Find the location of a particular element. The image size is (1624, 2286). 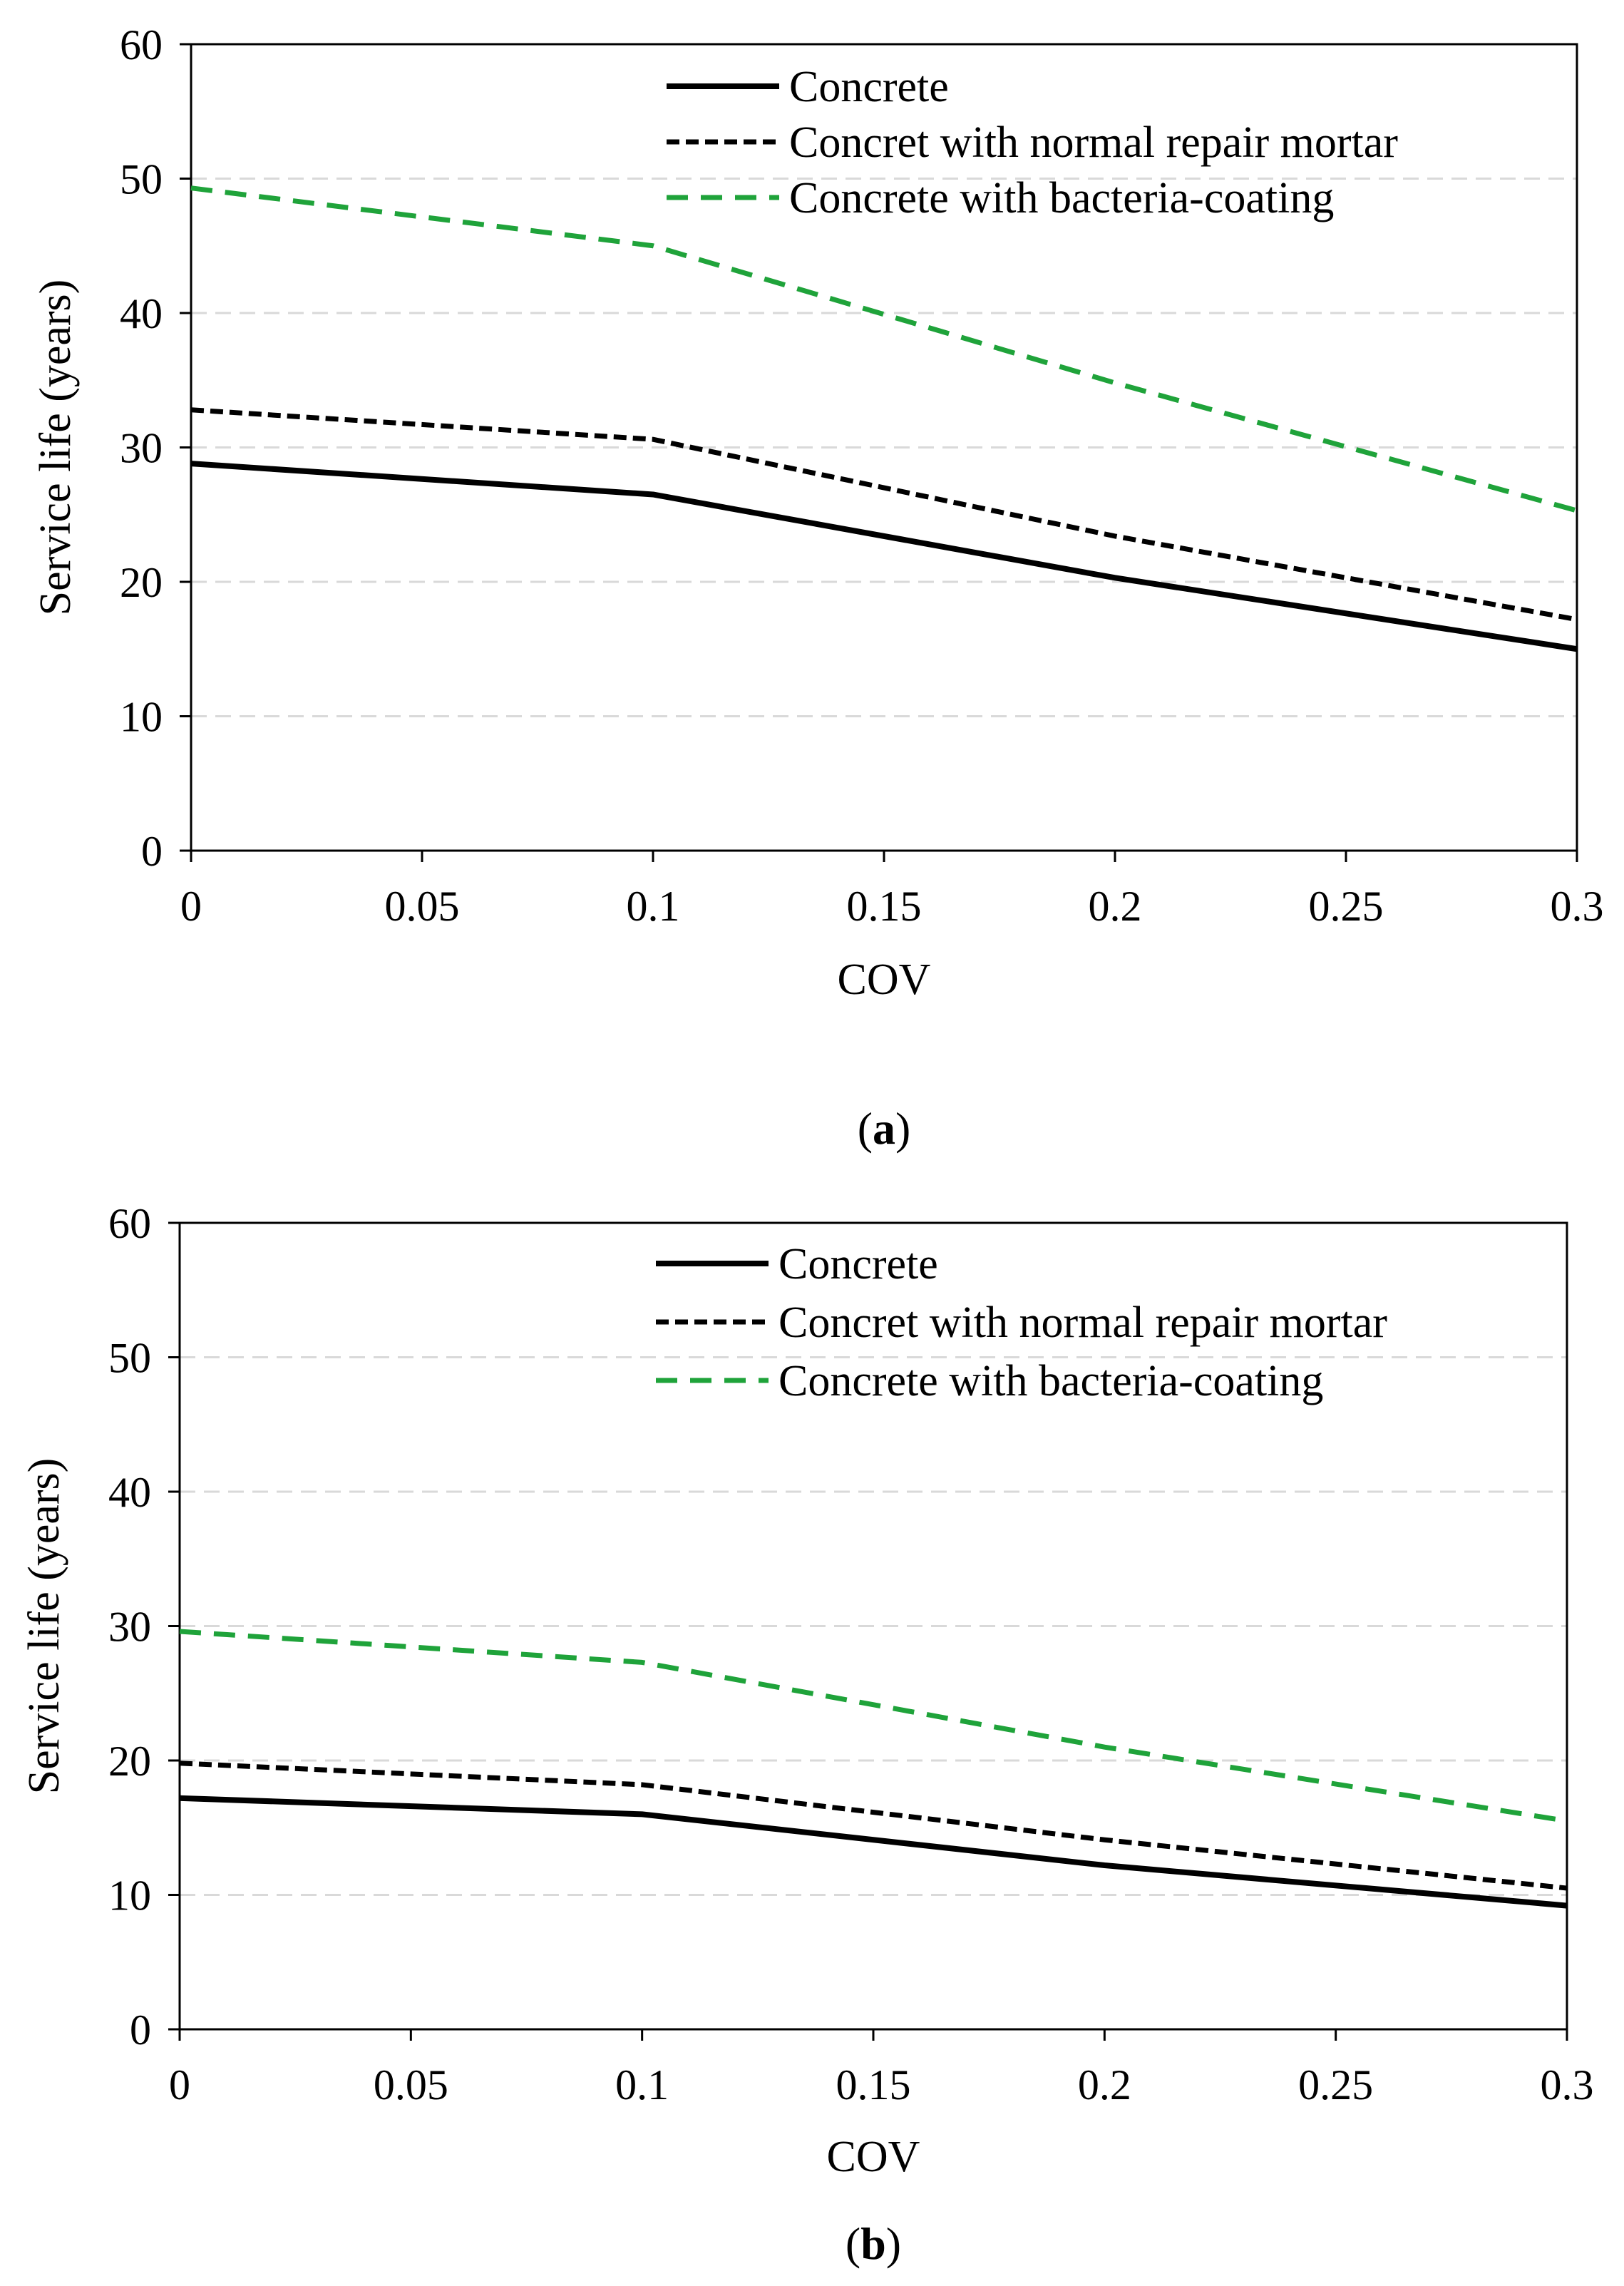

caption-letter: a is located at coordinates (884, 1128).